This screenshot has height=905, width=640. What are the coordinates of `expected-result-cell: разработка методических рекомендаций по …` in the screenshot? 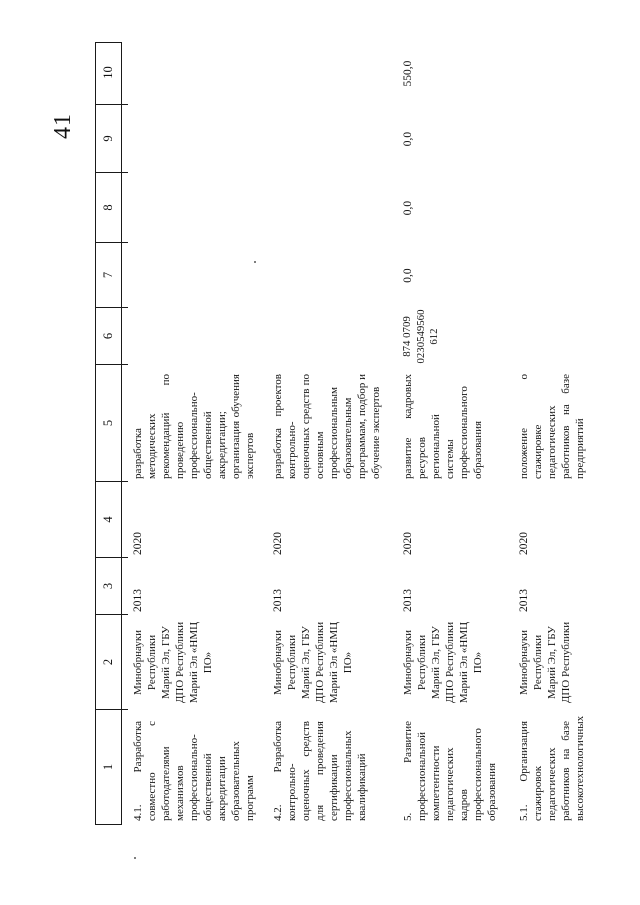 It's located at (194, 426).